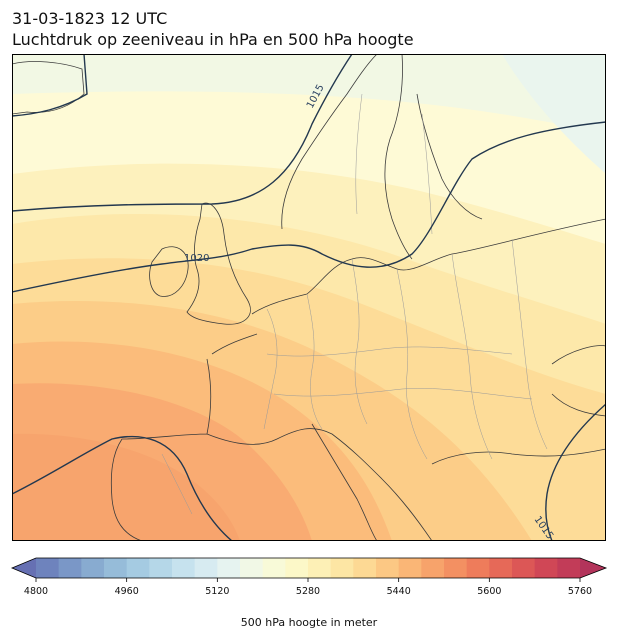 The image size is (618, 639). What do you see at coordinates (122, 488) in the screenshot?
I see `isobar-south-west` at bounding box center [122, 488].